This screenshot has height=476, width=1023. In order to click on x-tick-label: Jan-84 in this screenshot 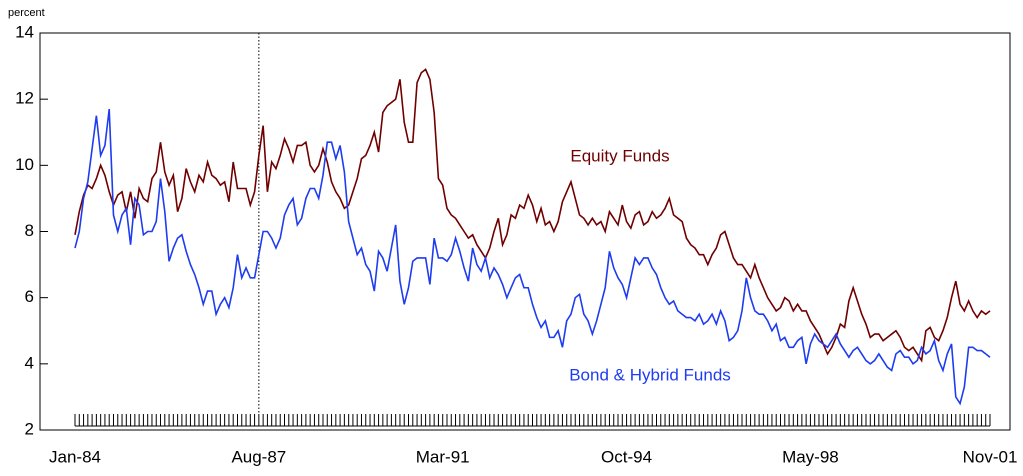, I will do `click(75, 456)`.